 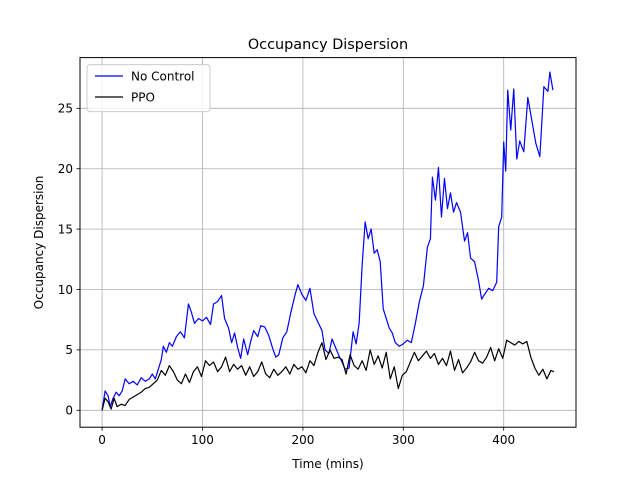 What do you see at coordinates (327, 464) in the screenshot?
I see `x-axis-label: Time (mins)` at bounding box center [327, 464].